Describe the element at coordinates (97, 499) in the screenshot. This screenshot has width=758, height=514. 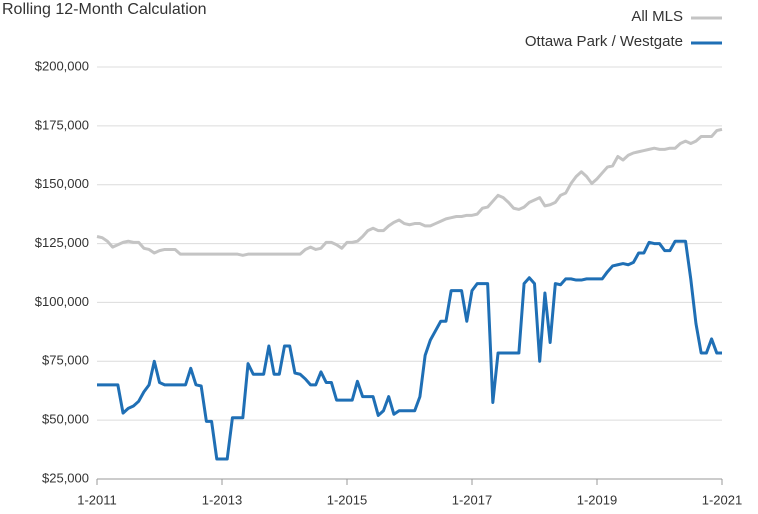
I see `x-tick-label: 1-2011` at that location.